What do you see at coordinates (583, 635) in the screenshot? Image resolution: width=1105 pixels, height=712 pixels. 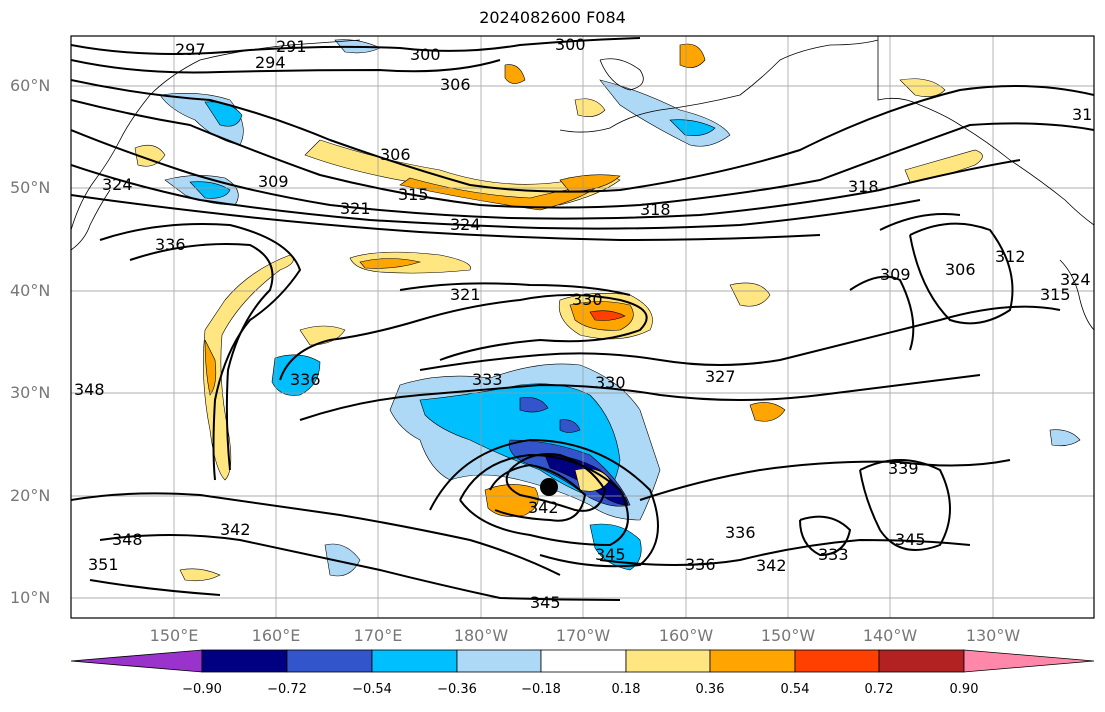 I see `lon-label: 170°W` at bounding box center [583, 635].